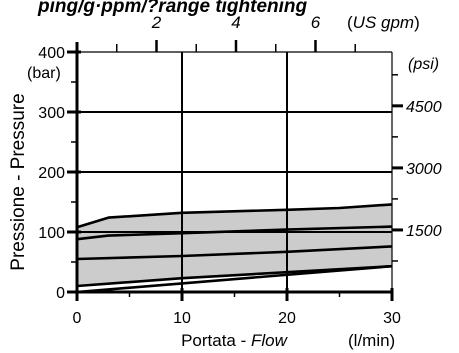 Image resolution: width=459 pixels, height=353 pixels. I want to click on x-axis-label-en: Flow, so click(270, 340).